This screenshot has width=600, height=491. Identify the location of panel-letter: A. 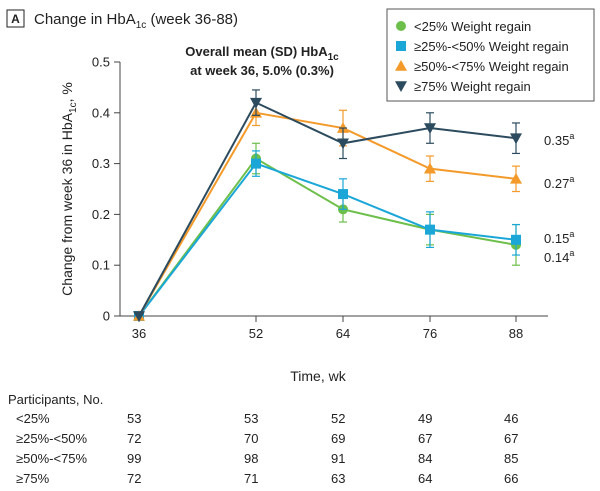
(15, 19).